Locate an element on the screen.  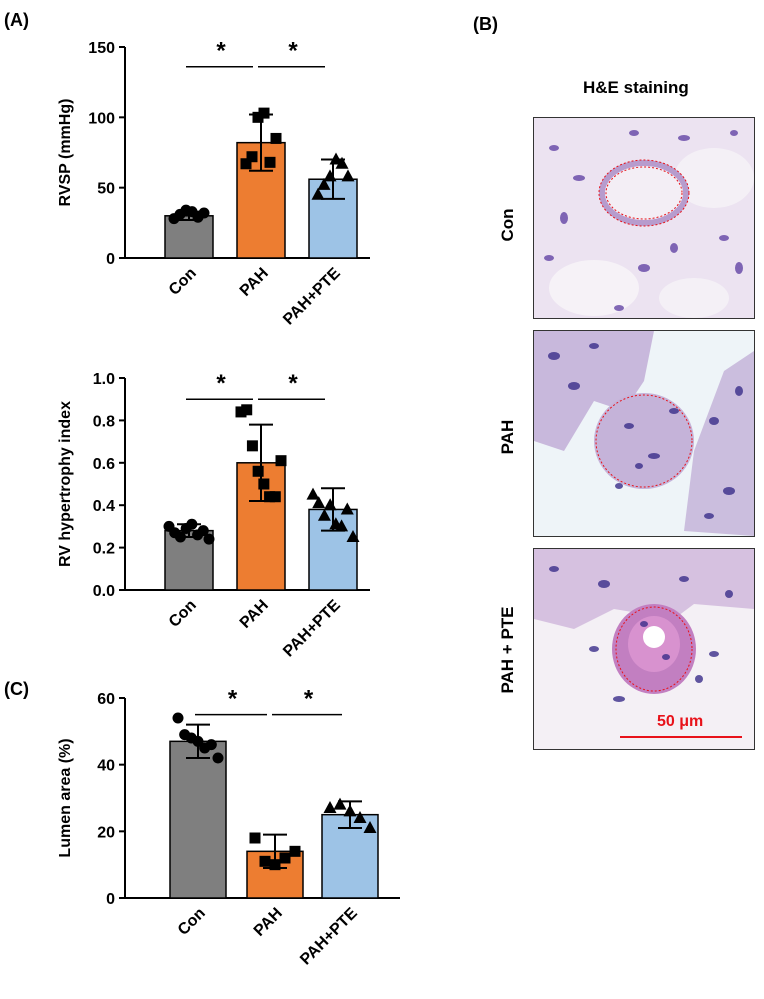
y-tick-label: 40 is located at coordinates (106, 766).